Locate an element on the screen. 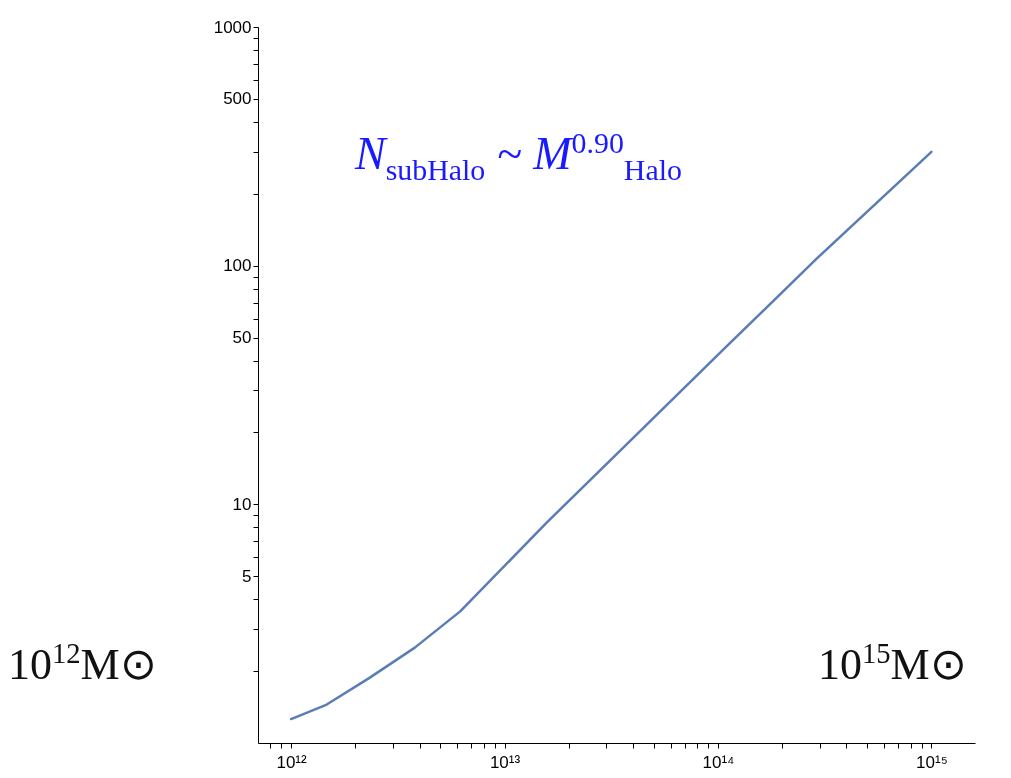 The height and width of the screenshot is (778, 1011). y-tick-label: 1000 is located at coordinates (232, 27).